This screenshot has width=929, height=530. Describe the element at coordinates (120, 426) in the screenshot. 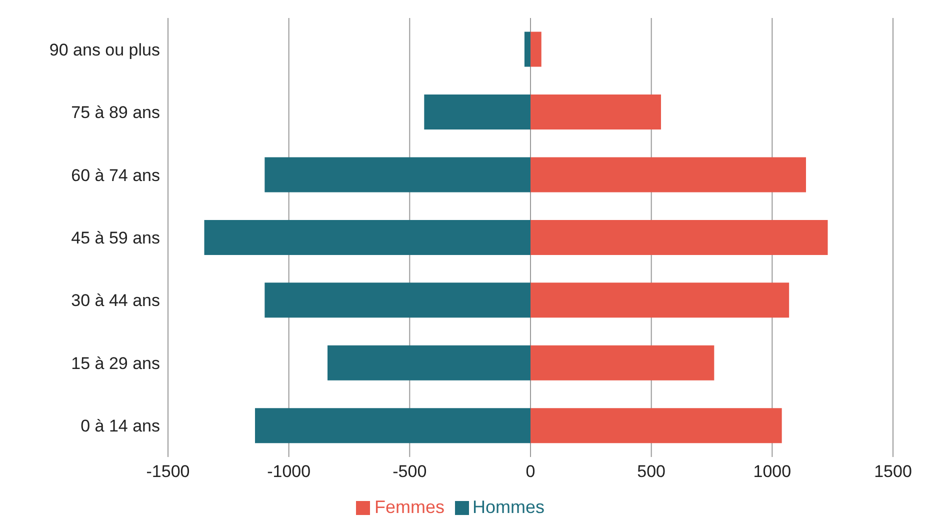

I see `y-tick-label: 0 à 14 ans` at that location.